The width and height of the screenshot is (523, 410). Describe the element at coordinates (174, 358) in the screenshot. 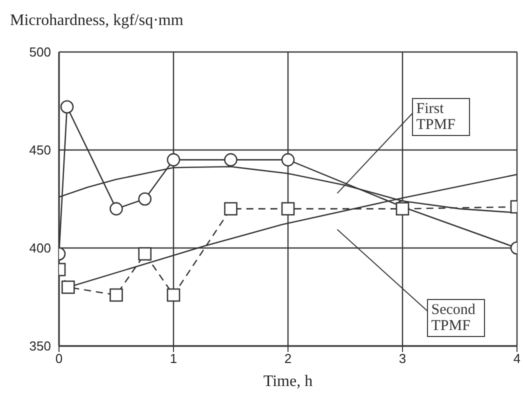

I see `x-tick-label: 1` at that location.